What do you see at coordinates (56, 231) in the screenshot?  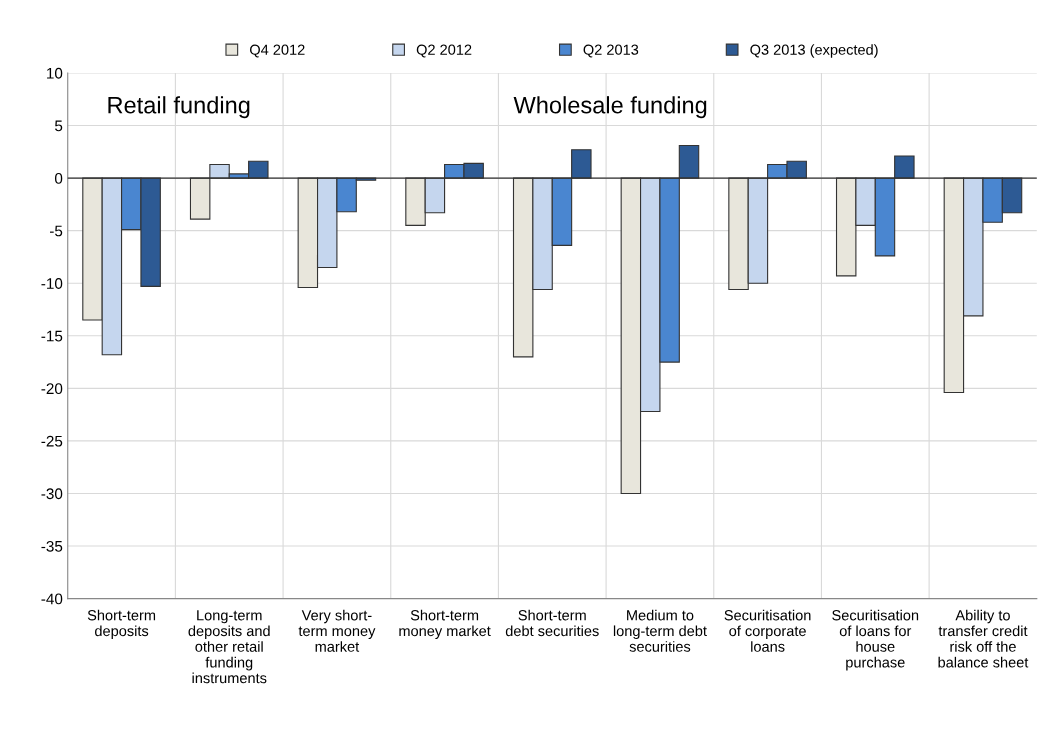 I see `y-tick-label: -5` at bounding box center [56, 231].